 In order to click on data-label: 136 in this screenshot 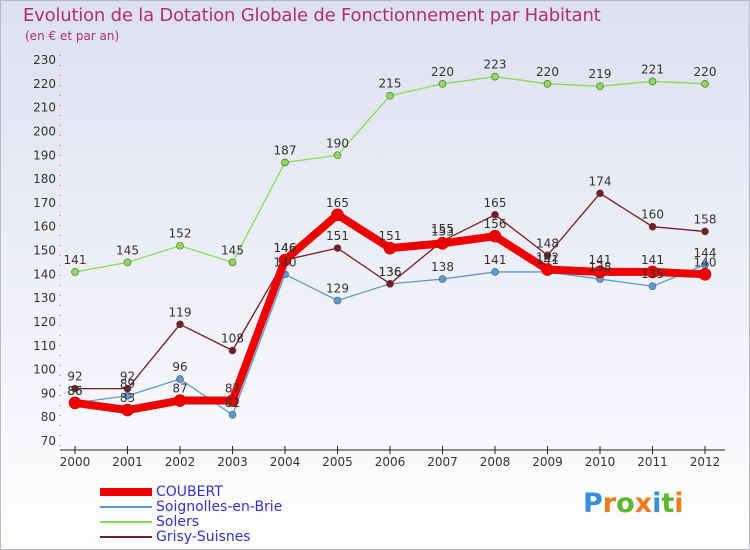, I will do `click(390, 272)`.